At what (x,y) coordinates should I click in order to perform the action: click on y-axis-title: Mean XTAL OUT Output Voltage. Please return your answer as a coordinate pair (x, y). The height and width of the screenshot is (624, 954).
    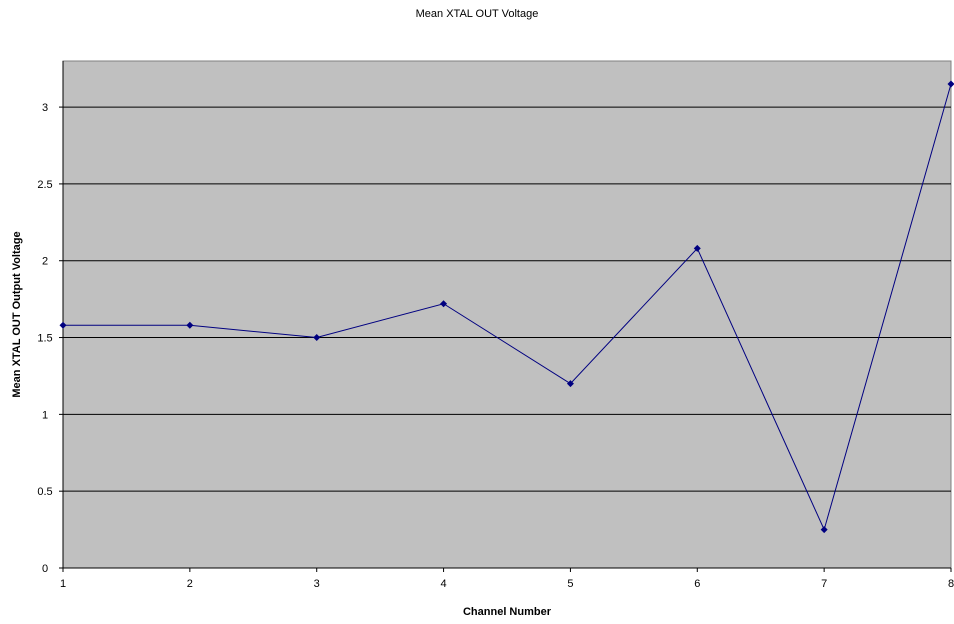
    Looking at the image, I should click on (17, 314).